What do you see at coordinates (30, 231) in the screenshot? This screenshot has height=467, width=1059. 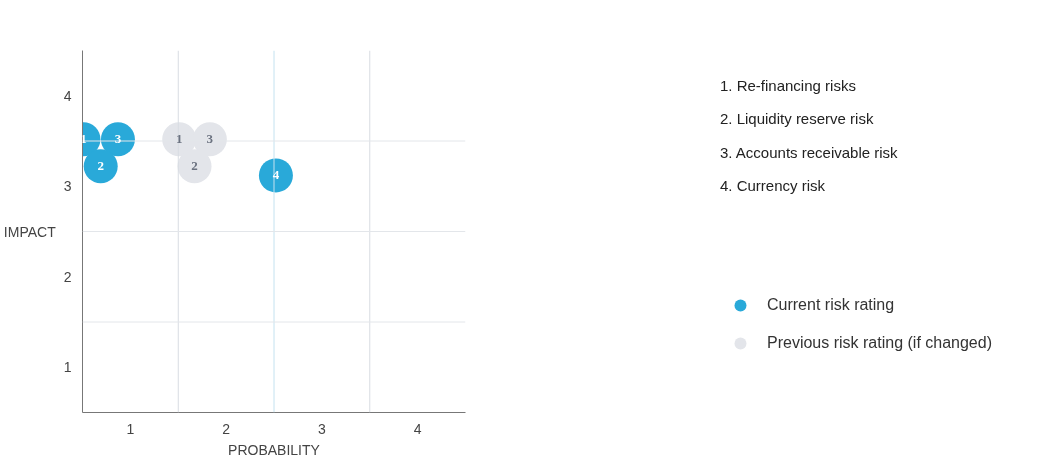 I see `y-axis-title: IMPACT` at bounding box center [30, 231].